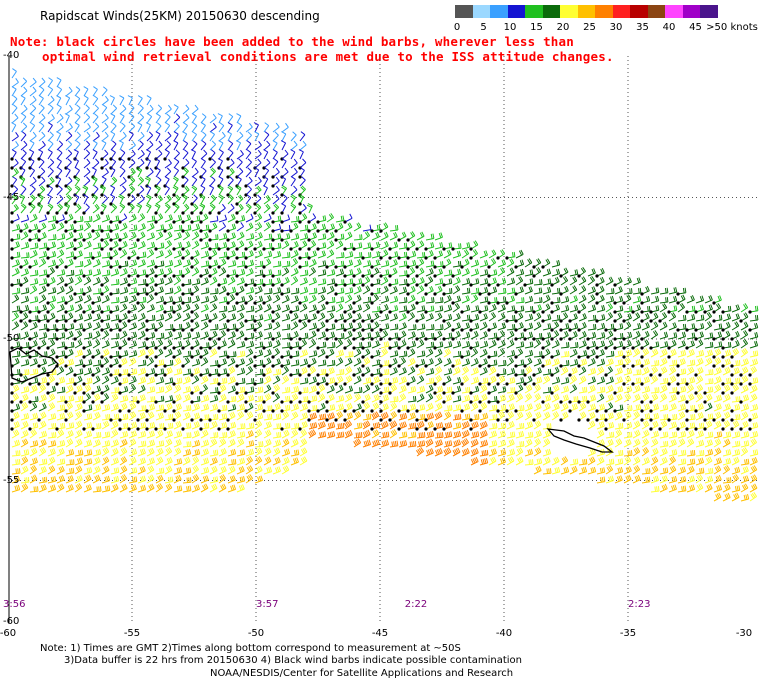 The width and height of the screenshot is (760, 688). Describe the element at coordinates (642, 27) in the screenshot. I see `legend-label: 35` at that location.